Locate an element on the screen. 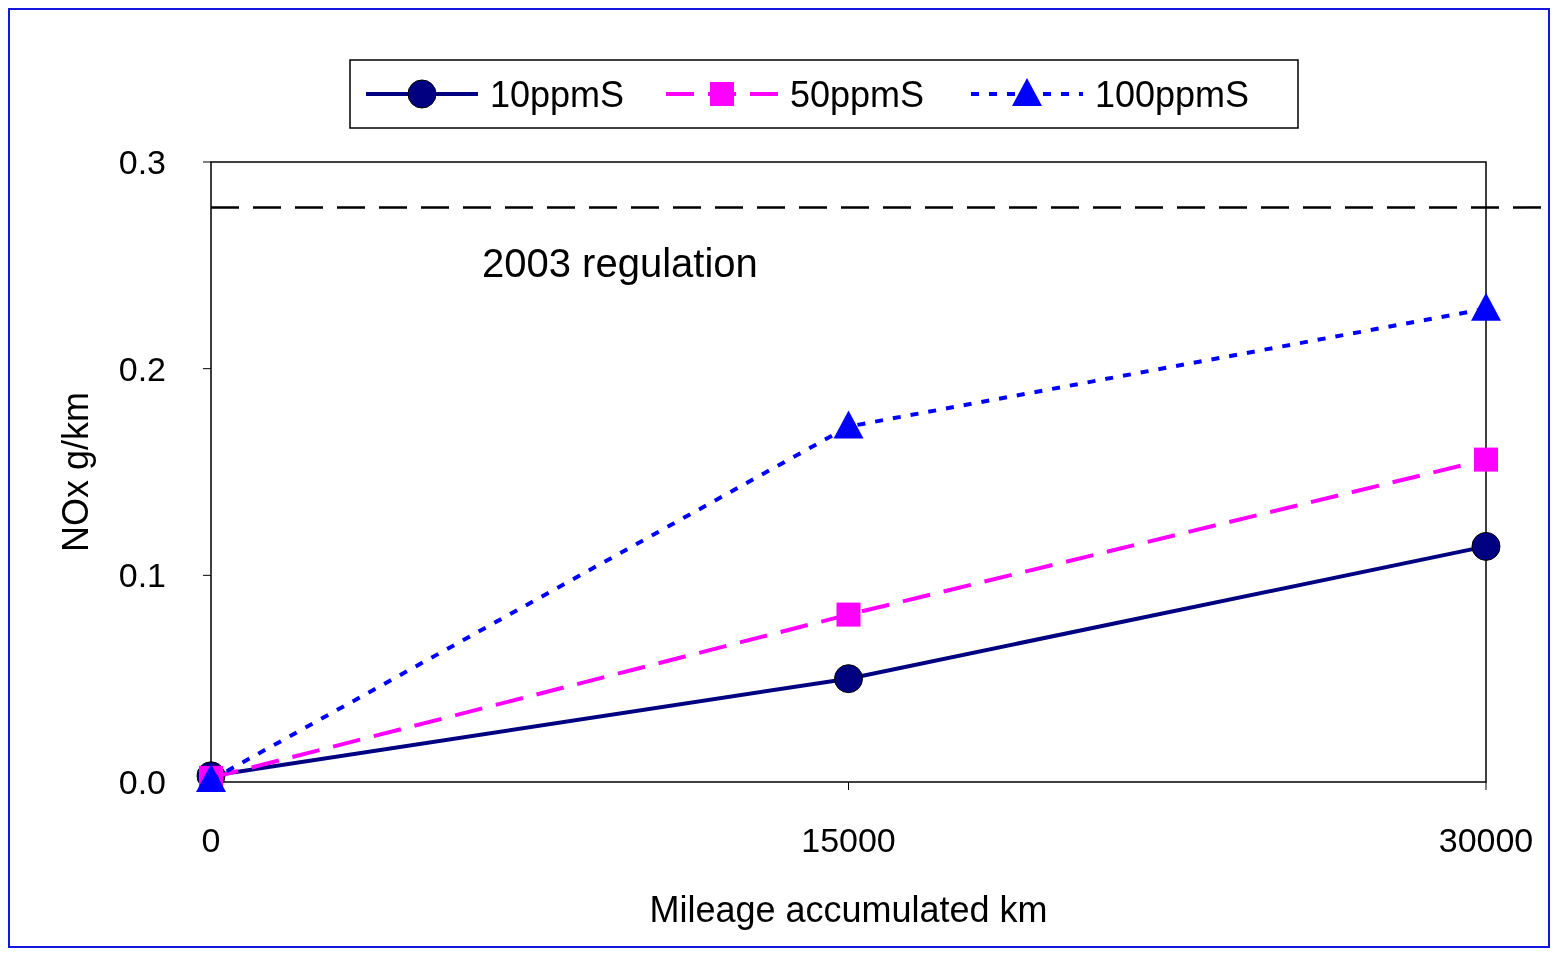 The image size is (1558, 956). x-tick-label: 30000 is located at coordinates (1486, 840).